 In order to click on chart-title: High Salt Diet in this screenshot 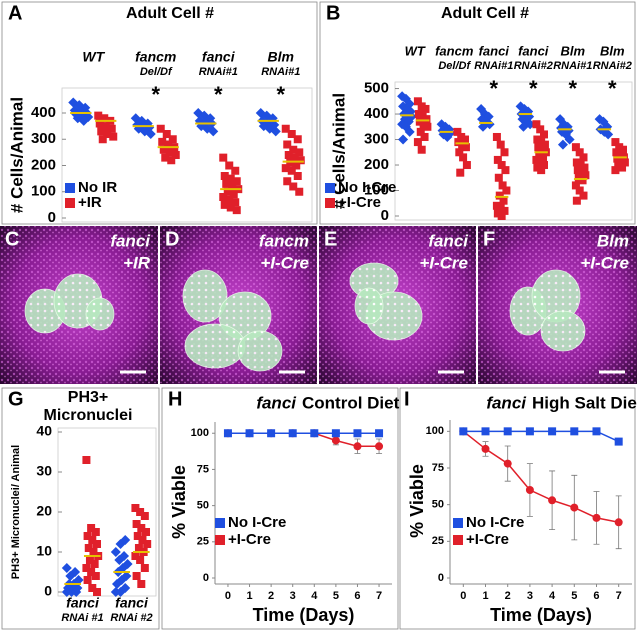, I will do `click(584, 402)`.